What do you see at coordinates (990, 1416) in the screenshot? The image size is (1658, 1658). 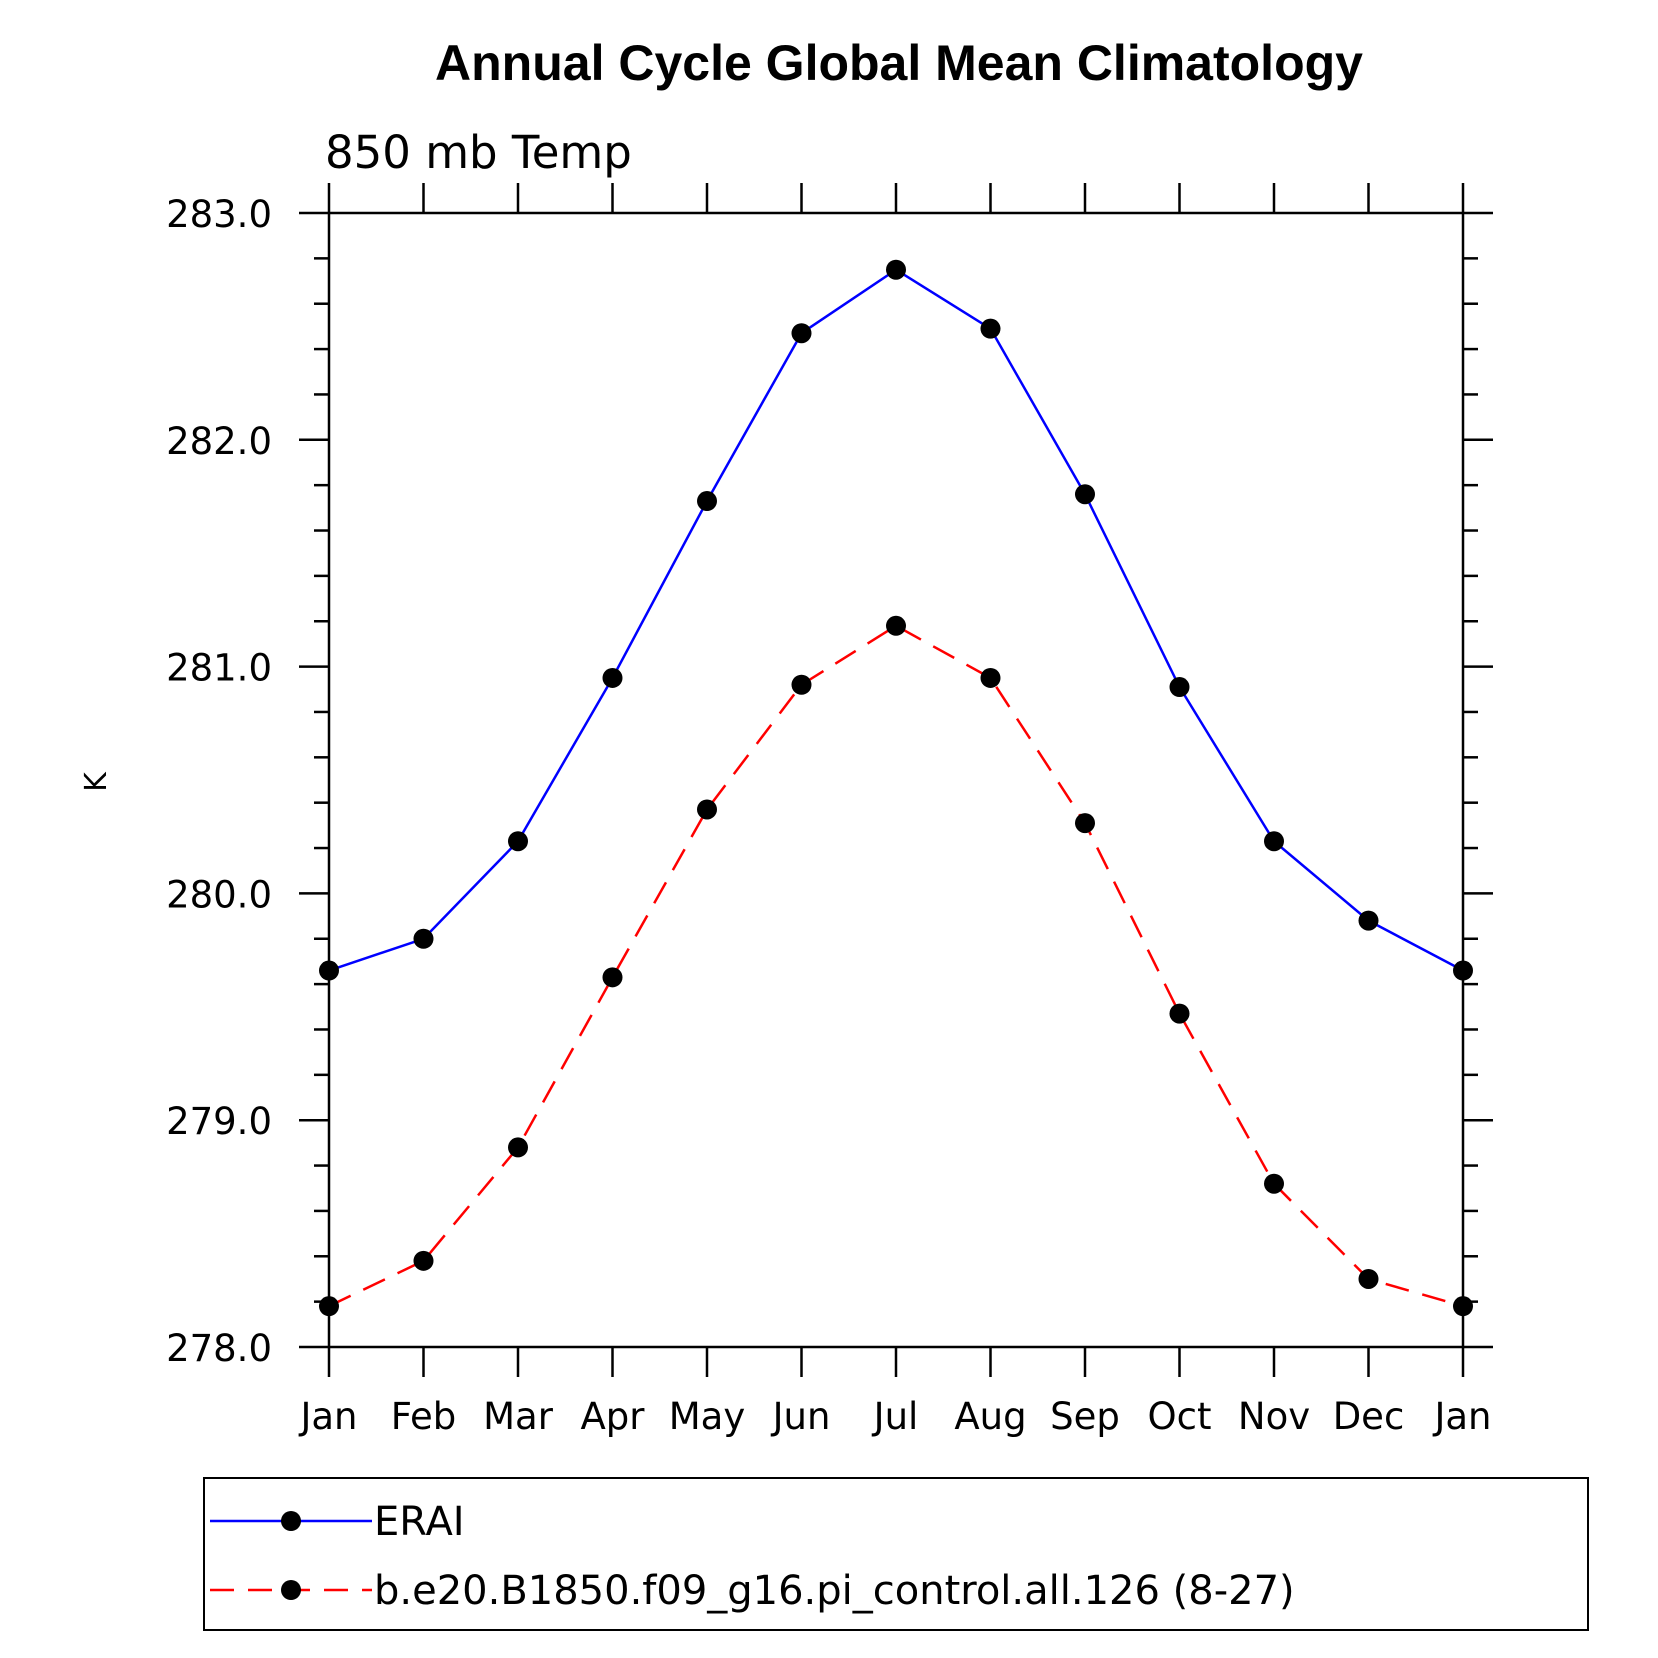 I see `x-tick-label: Aug` at bounding box center [990, 1416].